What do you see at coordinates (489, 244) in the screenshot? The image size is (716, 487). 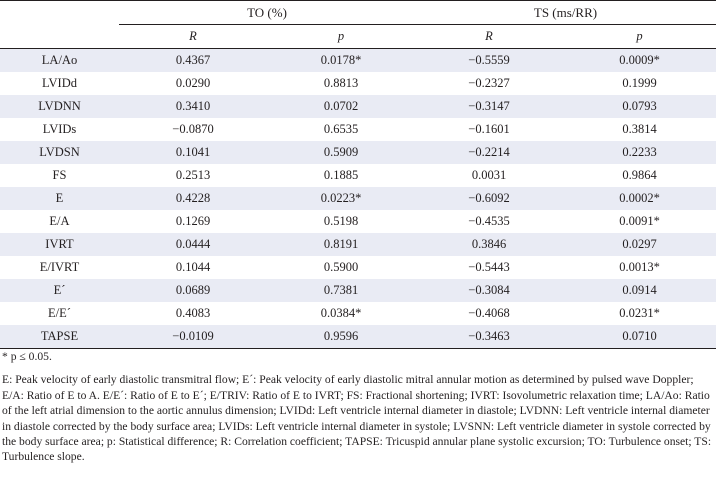 I see `ts-r-cell: 0.3846` at bounding box center [489, 244].